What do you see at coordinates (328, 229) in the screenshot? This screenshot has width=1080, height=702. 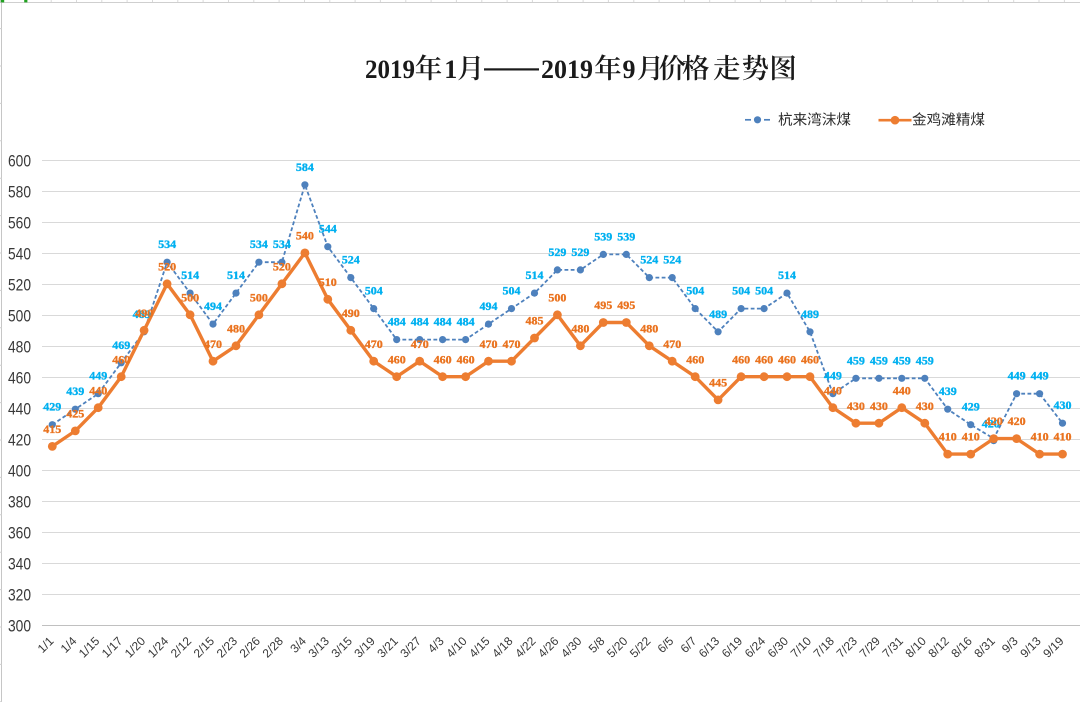 I see `svg-text: 544` at bounding box center [328, 229].